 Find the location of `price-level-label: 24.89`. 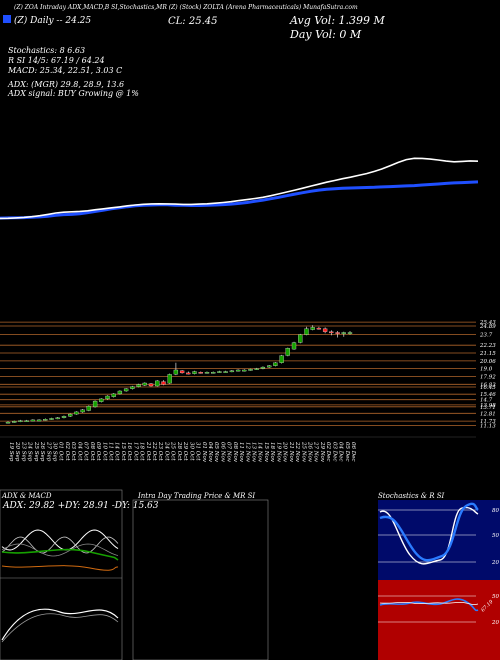

price-level-label: 24.89 is located at coordinates (487, 327).